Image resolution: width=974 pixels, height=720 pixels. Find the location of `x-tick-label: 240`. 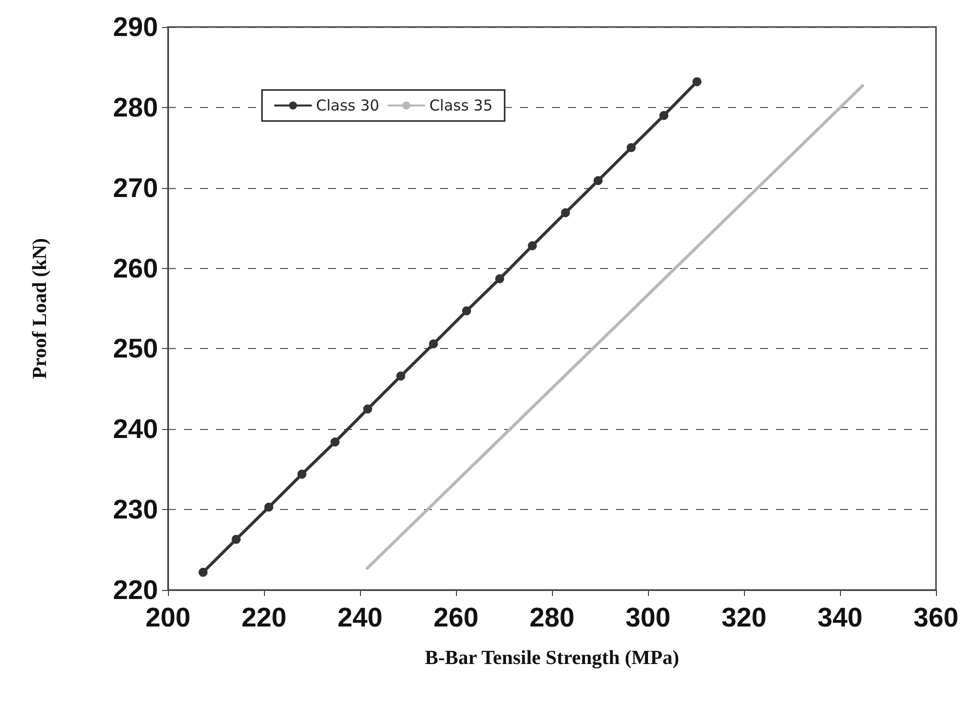

x-tick-label: 240 is located at coordinates (360, 617).